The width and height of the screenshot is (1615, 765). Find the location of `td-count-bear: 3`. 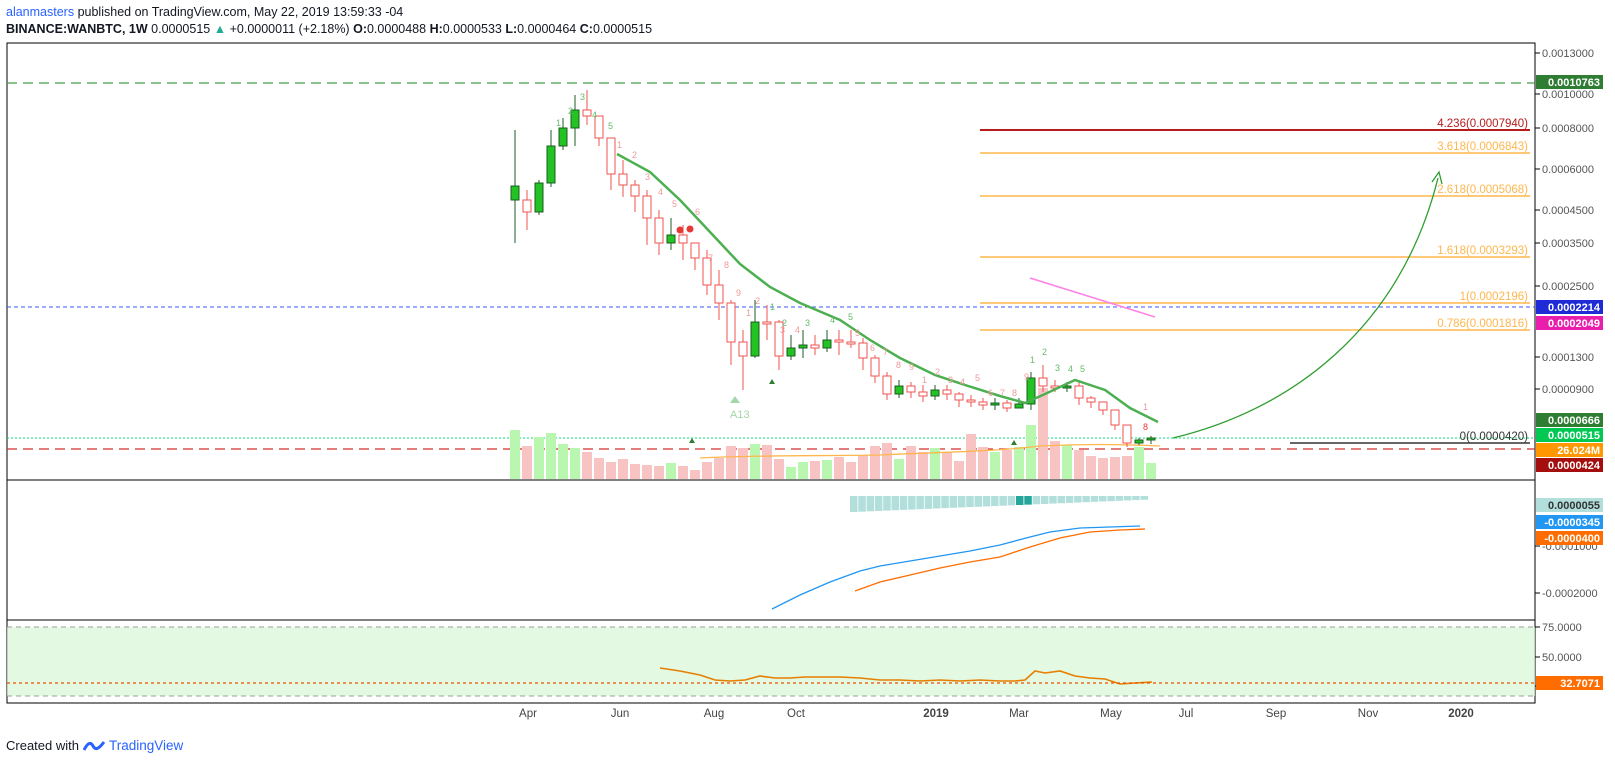

td-count-bear: 3 is located at coordinates (950, 380).